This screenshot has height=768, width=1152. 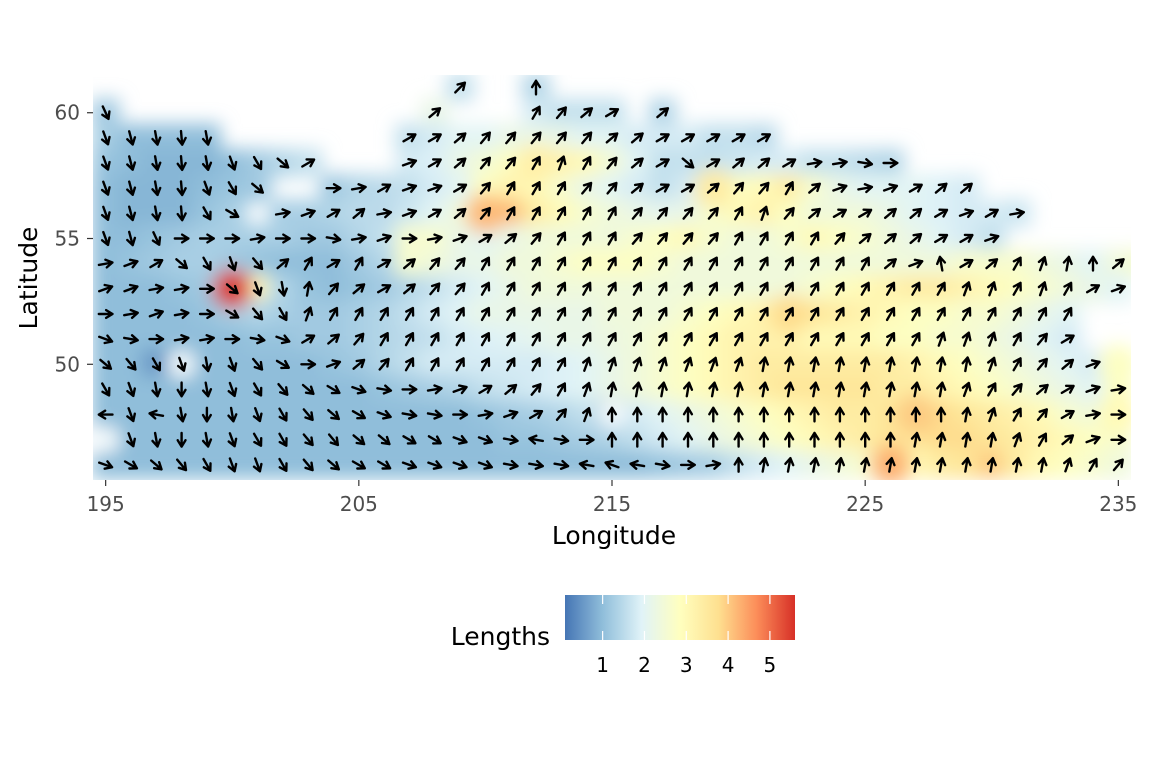 What do you see at coordinates (602, 665) in the screenshot?
I see `legend-tick-label: 1` at bounding box center [602, 665].